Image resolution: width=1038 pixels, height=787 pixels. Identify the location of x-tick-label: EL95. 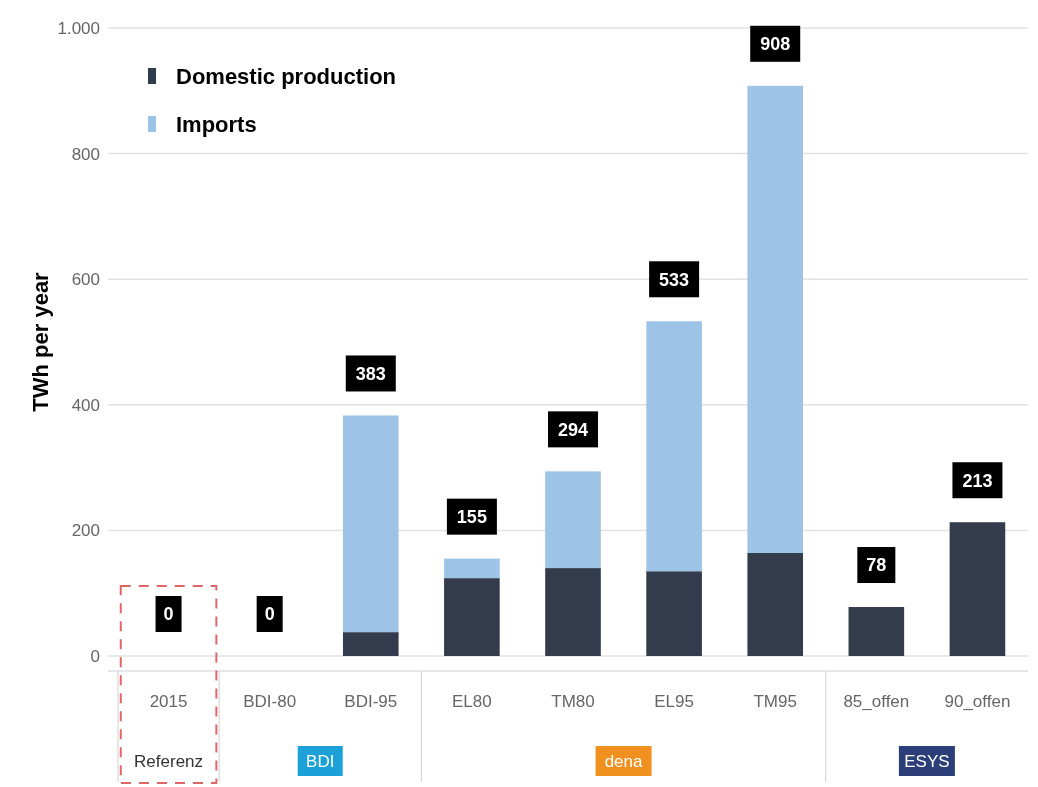
(674, 701).